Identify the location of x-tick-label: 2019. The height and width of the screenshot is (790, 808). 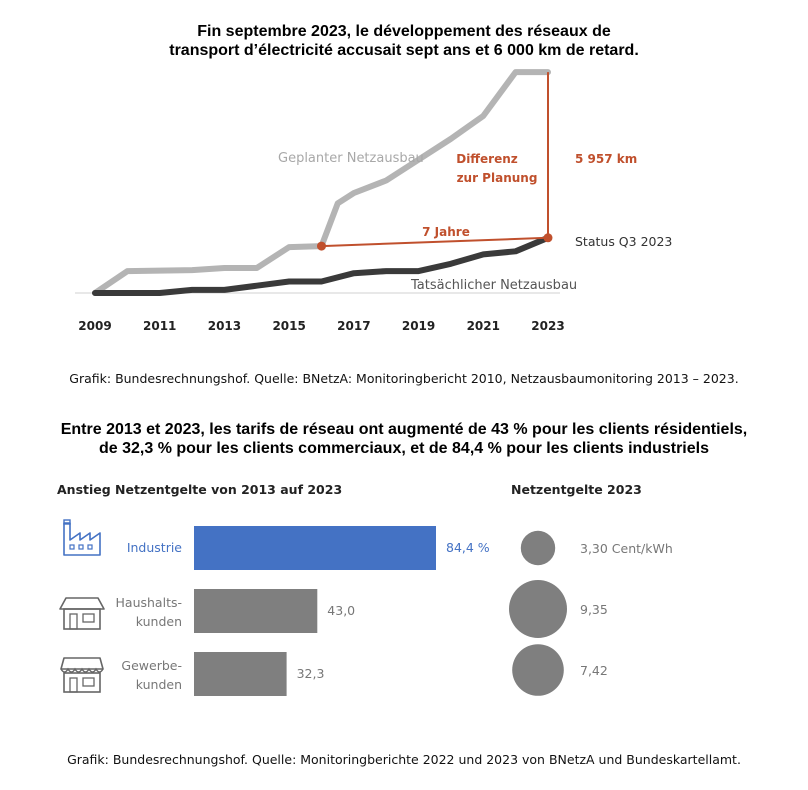
(418, 326).